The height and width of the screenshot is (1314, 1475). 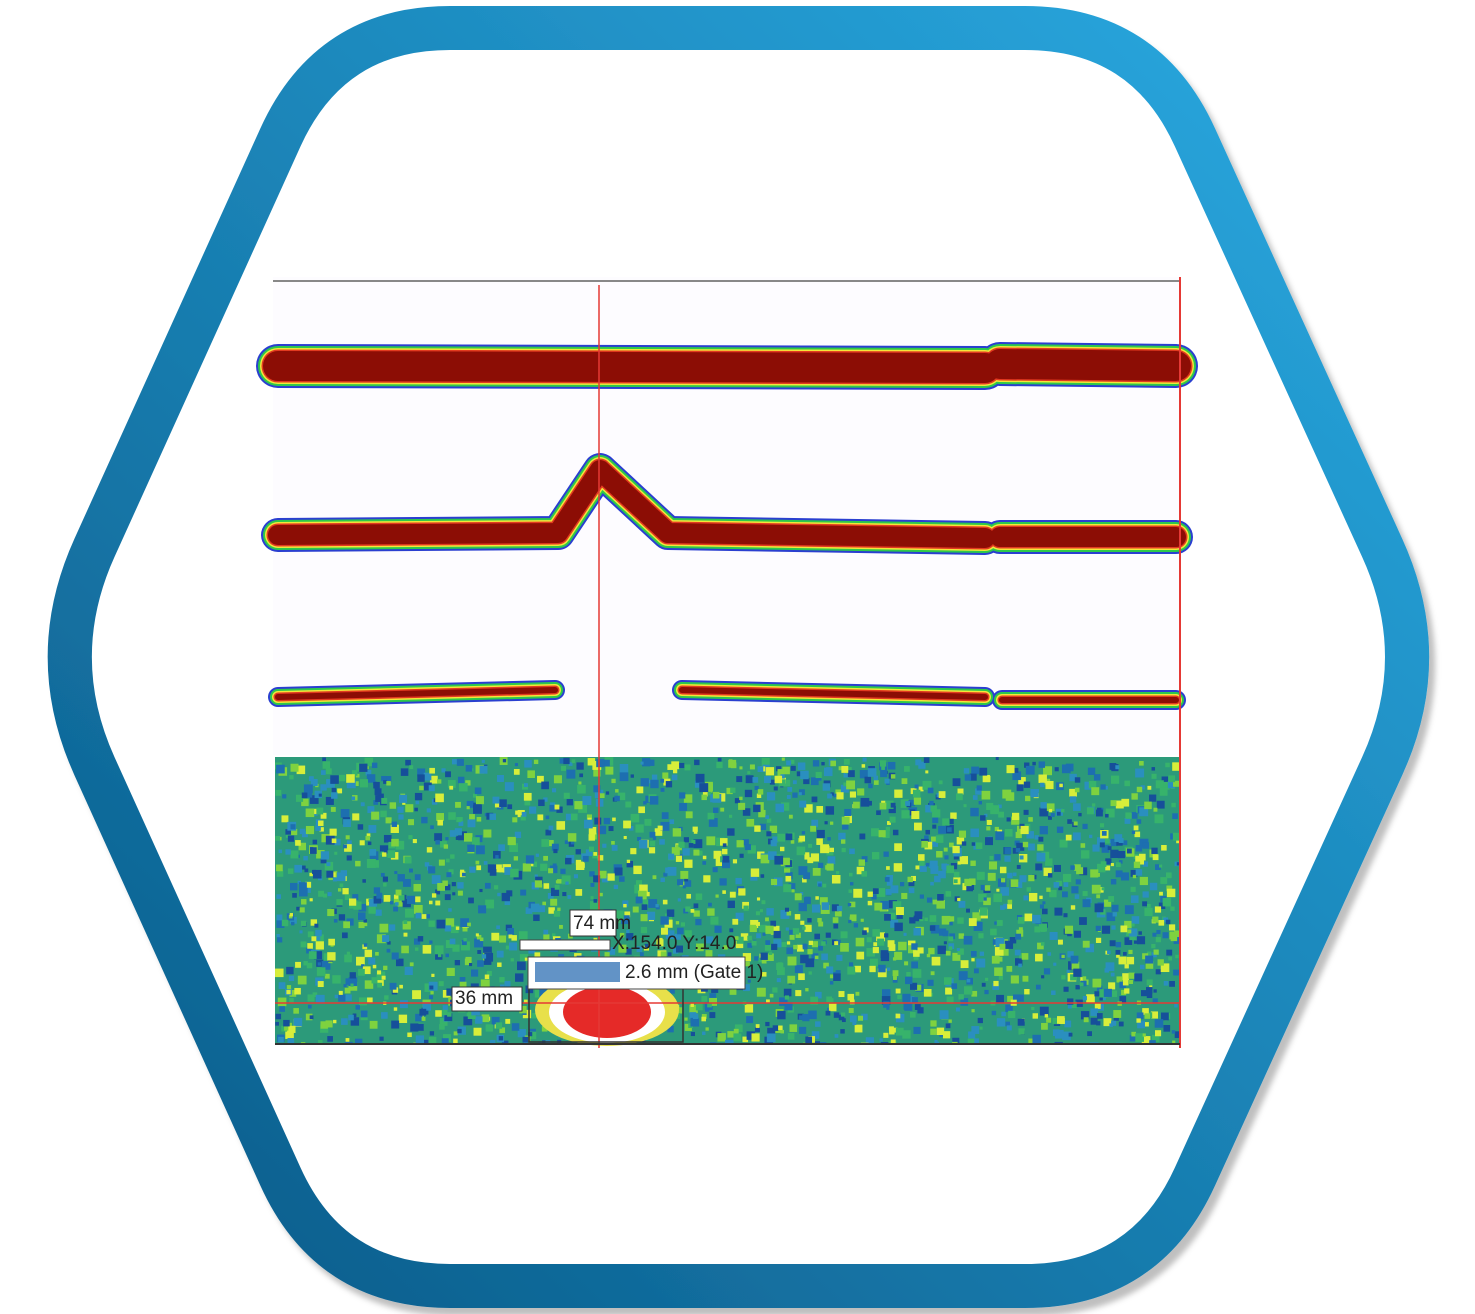 What do you see at coordinates (577, 972) in the screenshot?
I see `value-bar` at bounding box center [577, 972].